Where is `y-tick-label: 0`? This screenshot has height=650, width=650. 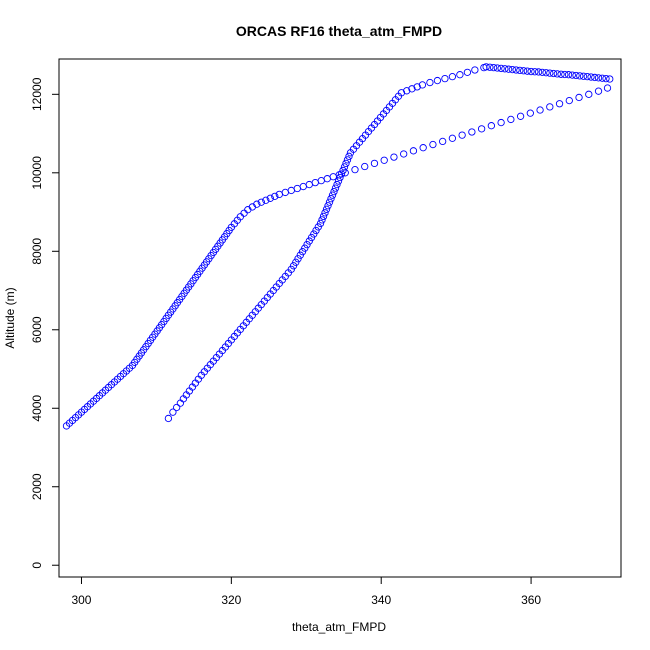 y-tick-label: 0 is located at coordinates (37, 565).